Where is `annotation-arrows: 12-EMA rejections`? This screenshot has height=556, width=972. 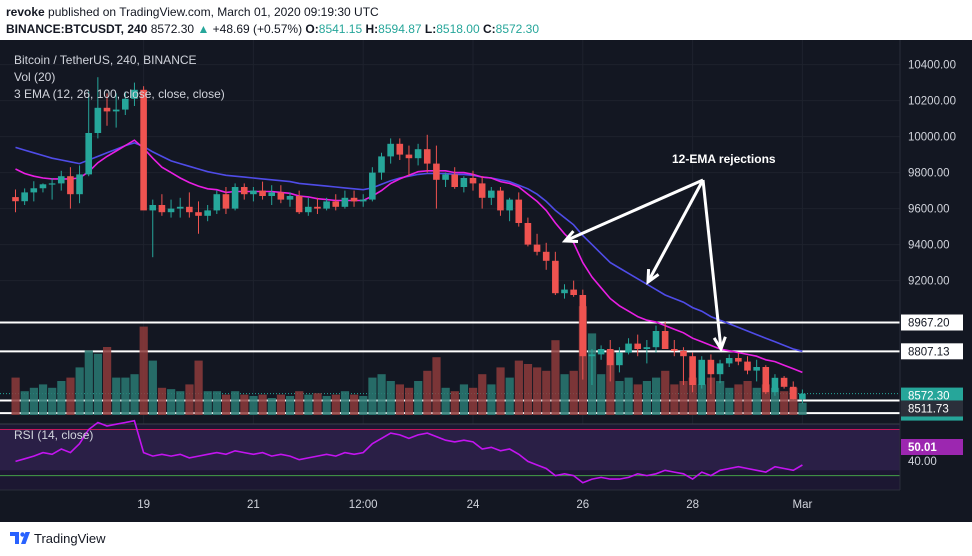
annotation-arrows: 12-EMA rejections is located at coordinates (668, 252).